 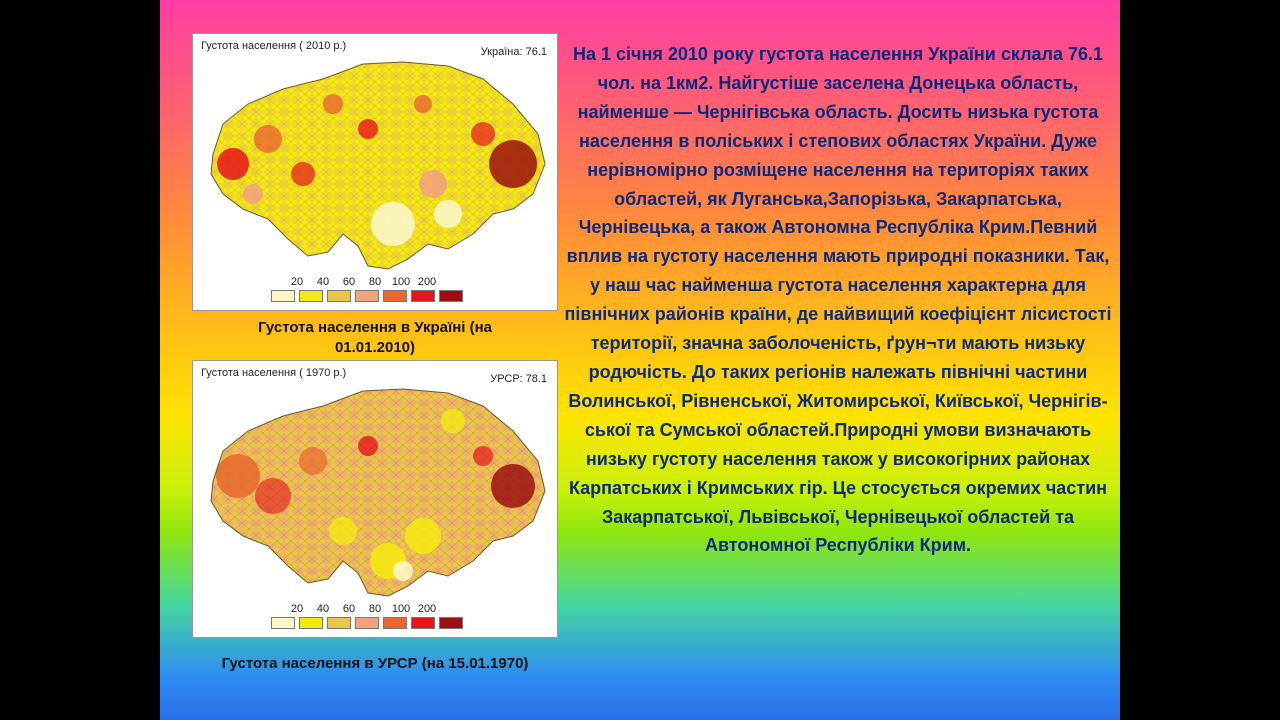 I want to click on map-title: Густота населення ( 2010 р.), so click(x=274, y=46).